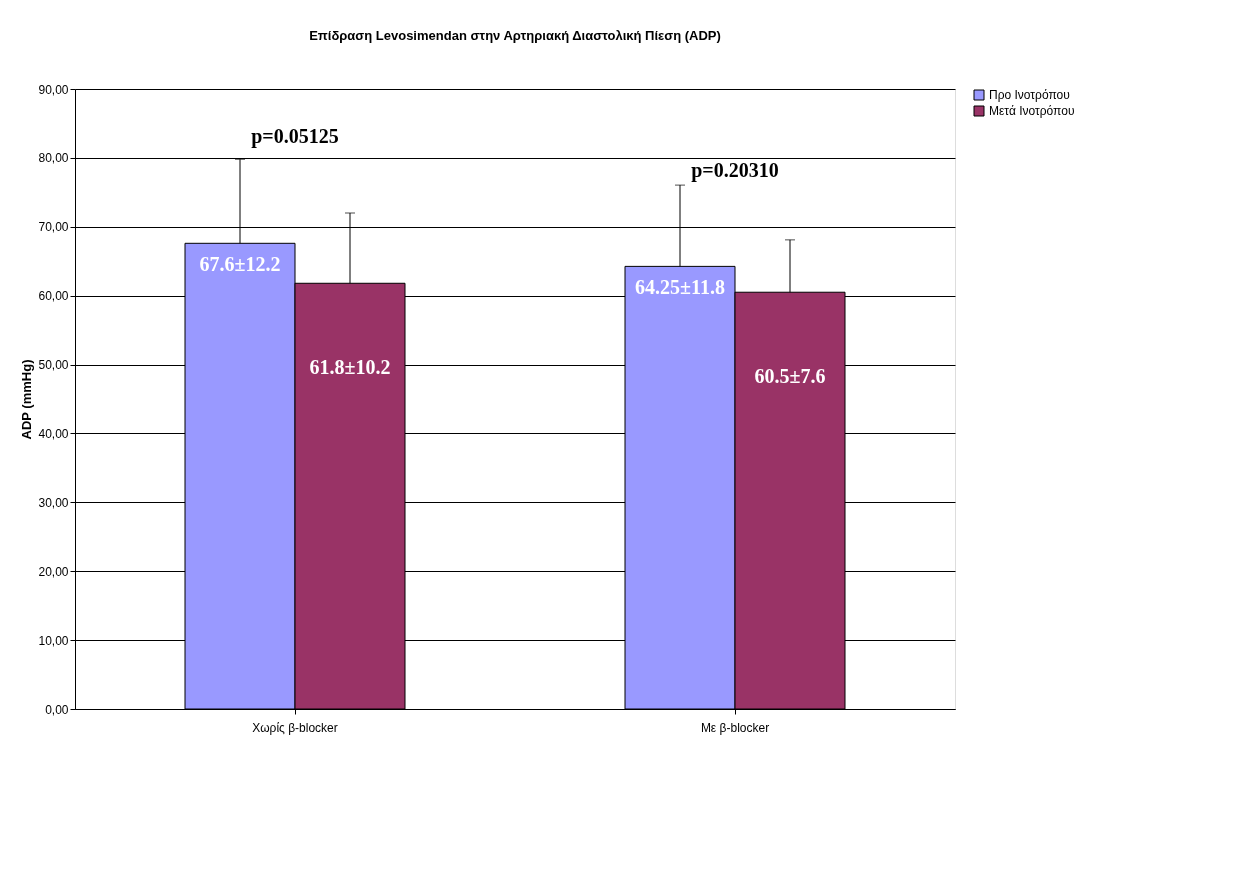  I want to click on chart-title: Επίδραση Levosimendan στην Αρτηριακή Διαστολική Πίεση (ADP), so click(515, 35).